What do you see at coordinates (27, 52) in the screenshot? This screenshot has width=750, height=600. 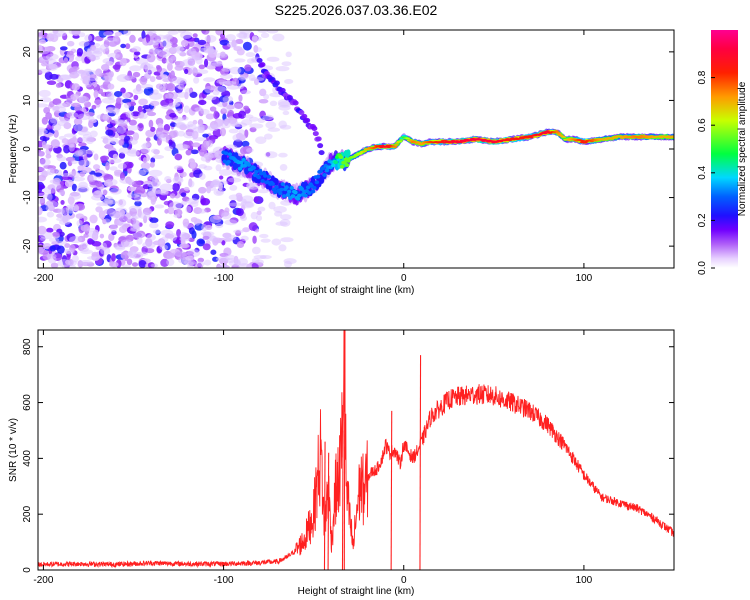 I see `y-tick-label: 20` at bounding box center [27, 52].